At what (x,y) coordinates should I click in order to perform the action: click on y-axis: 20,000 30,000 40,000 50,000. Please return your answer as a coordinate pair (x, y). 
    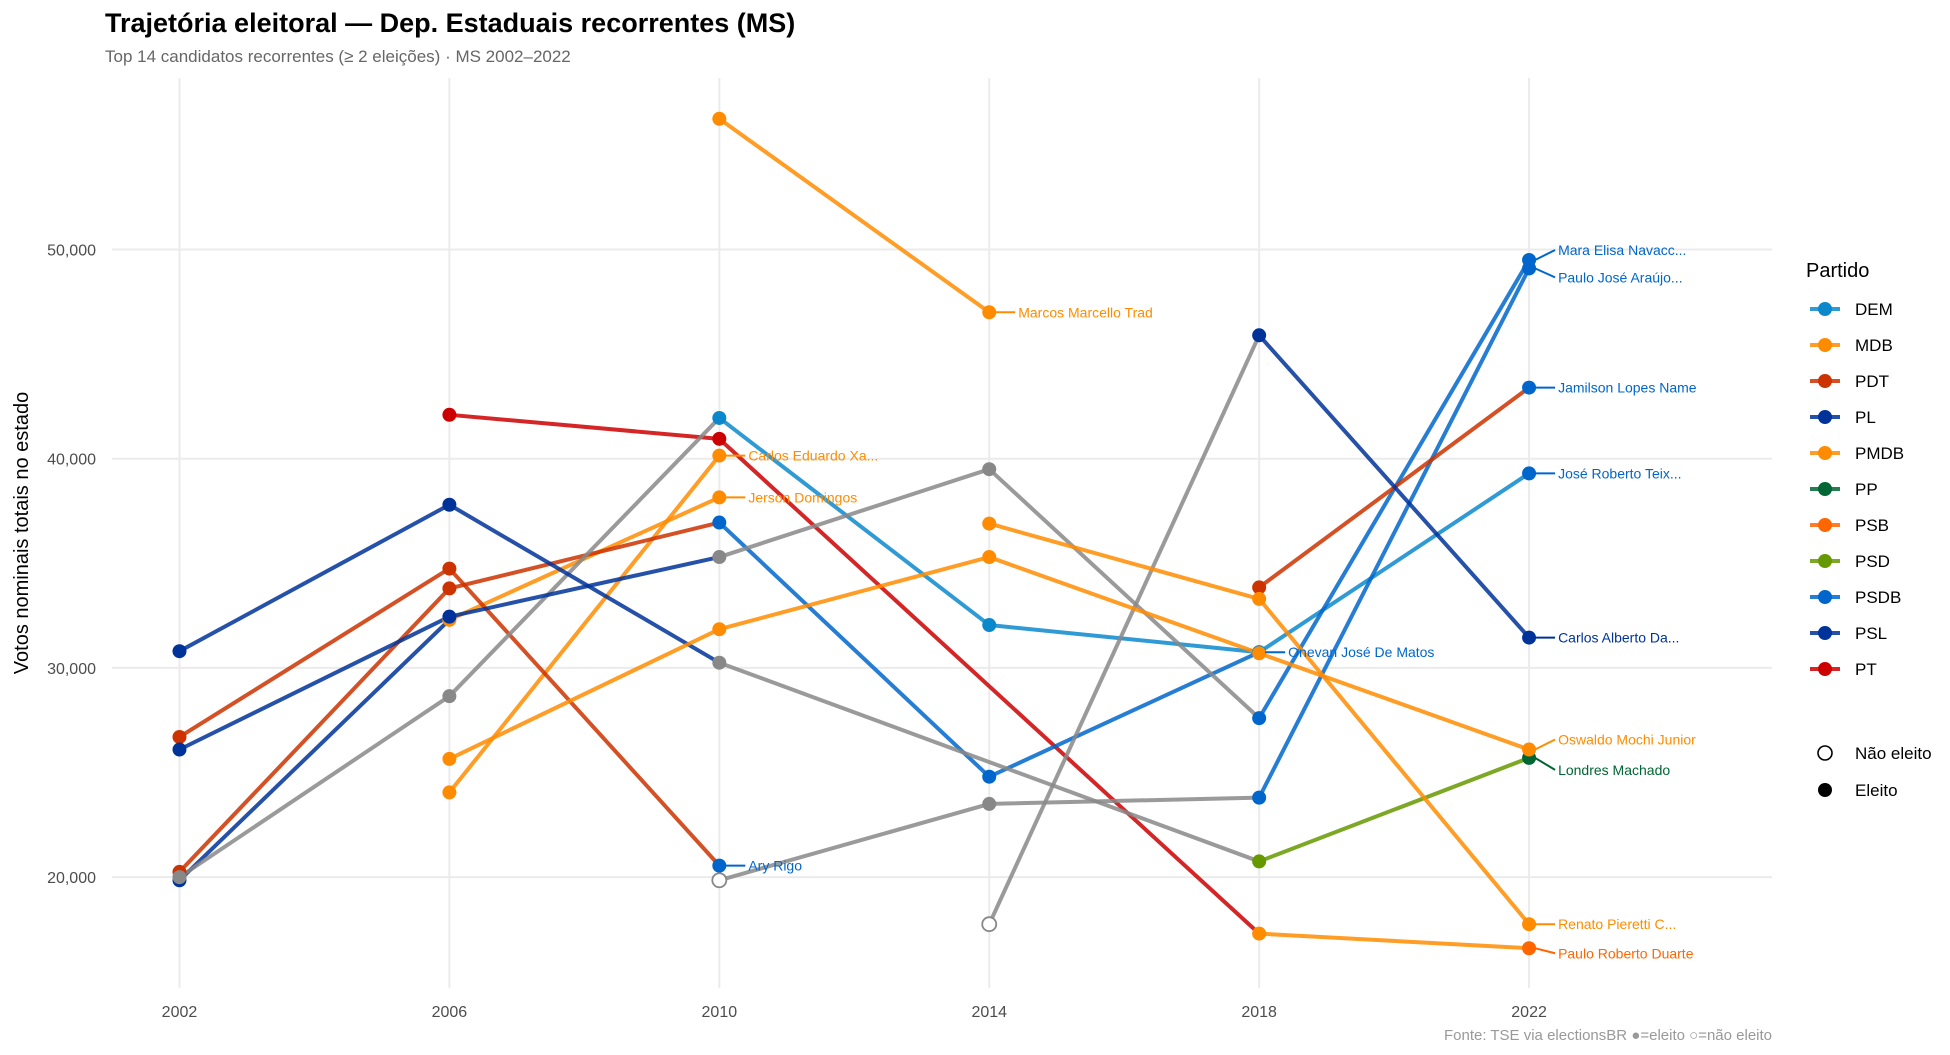
    Looking at the image, I should click on (71, 565).